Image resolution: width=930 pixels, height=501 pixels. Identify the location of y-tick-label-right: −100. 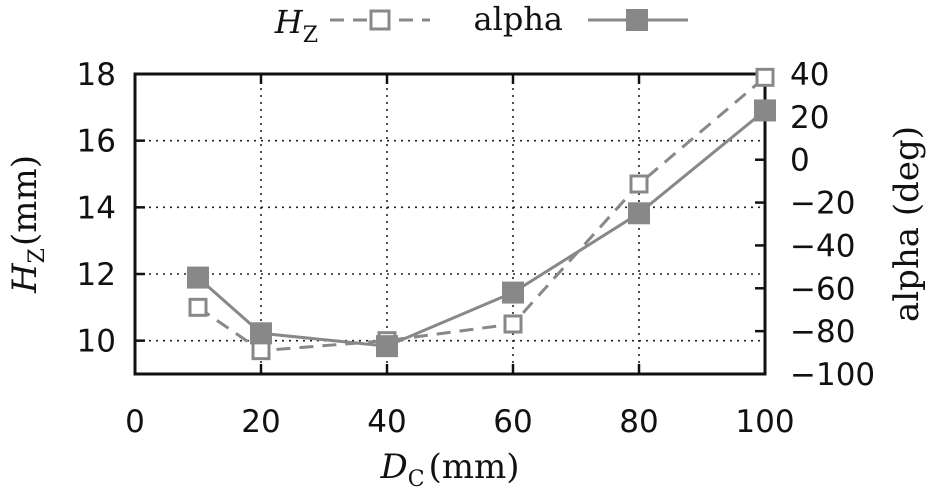
(832, 375).